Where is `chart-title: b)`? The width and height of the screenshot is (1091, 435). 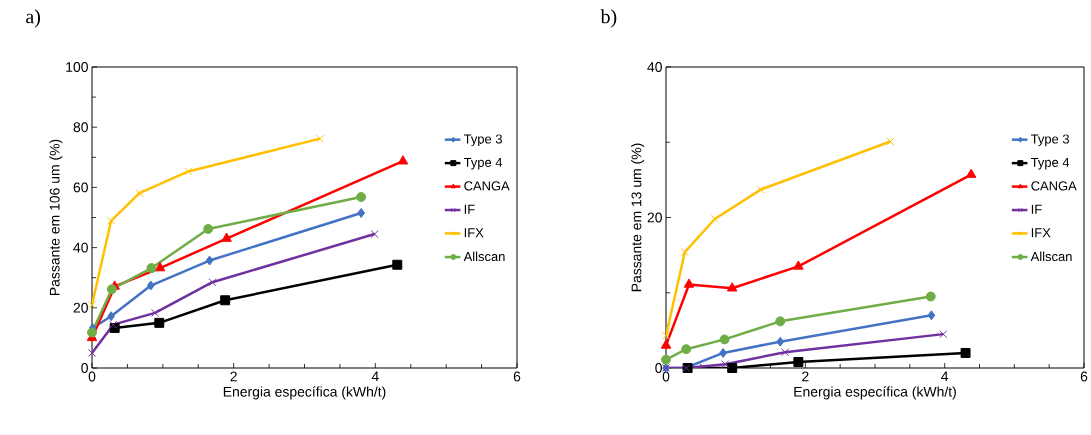
chart-title: b) is located at coordinates (608, 18).